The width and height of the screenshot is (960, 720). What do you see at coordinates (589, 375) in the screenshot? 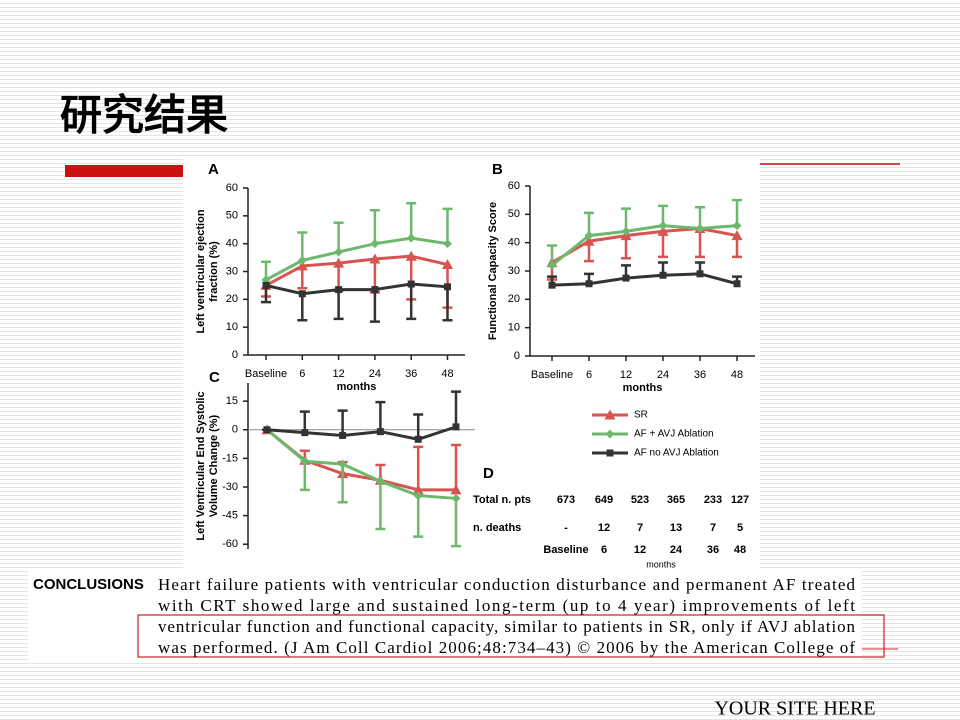
I see `x-tick-label: 6` at bounding box center [589, 375].